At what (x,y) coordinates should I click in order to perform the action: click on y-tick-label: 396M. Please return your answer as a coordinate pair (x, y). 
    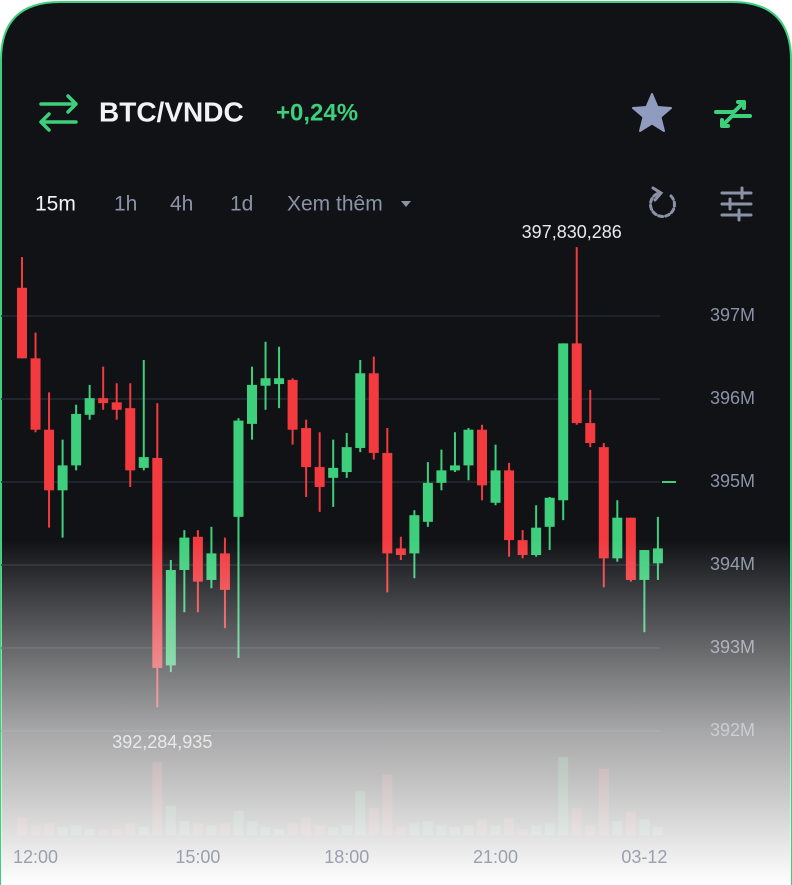
    Looking at the image, I should click on (732, 398).